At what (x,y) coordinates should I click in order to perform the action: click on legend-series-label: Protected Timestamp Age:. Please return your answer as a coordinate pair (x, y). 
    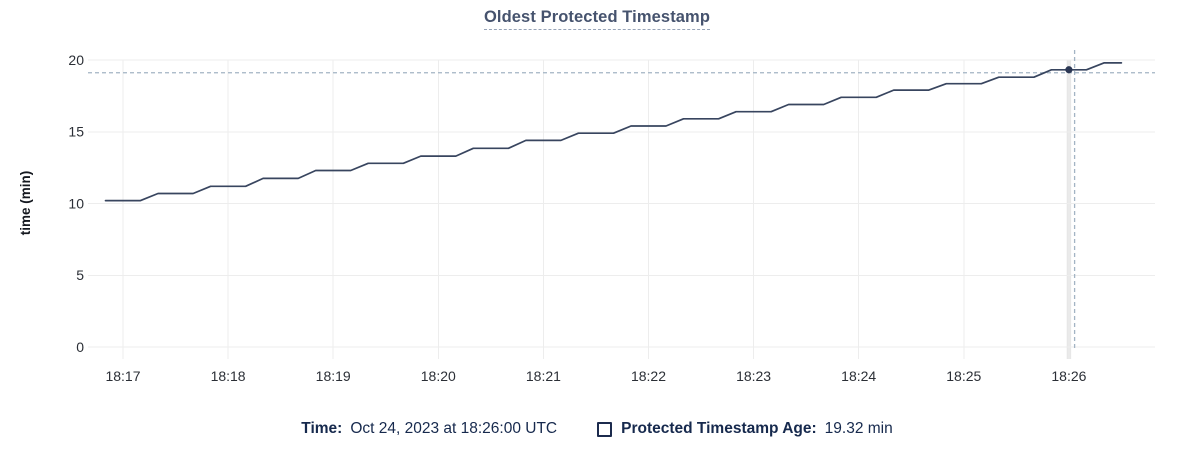
    Looking at the image, I should click on (719, 428).